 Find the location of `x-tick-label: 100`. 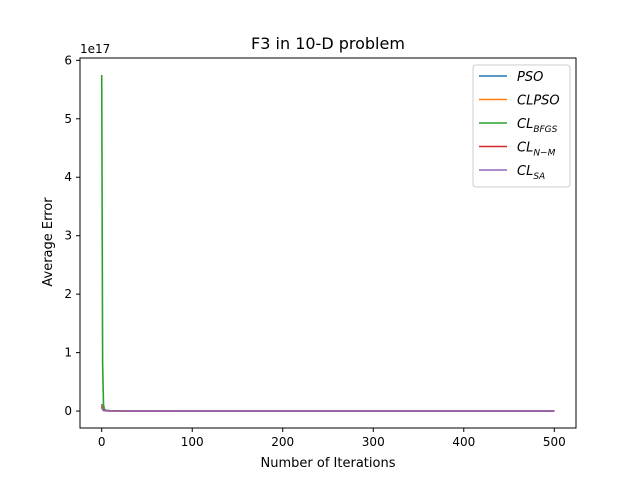

x-tick-label: 100 is located at coordinates (192, 442).